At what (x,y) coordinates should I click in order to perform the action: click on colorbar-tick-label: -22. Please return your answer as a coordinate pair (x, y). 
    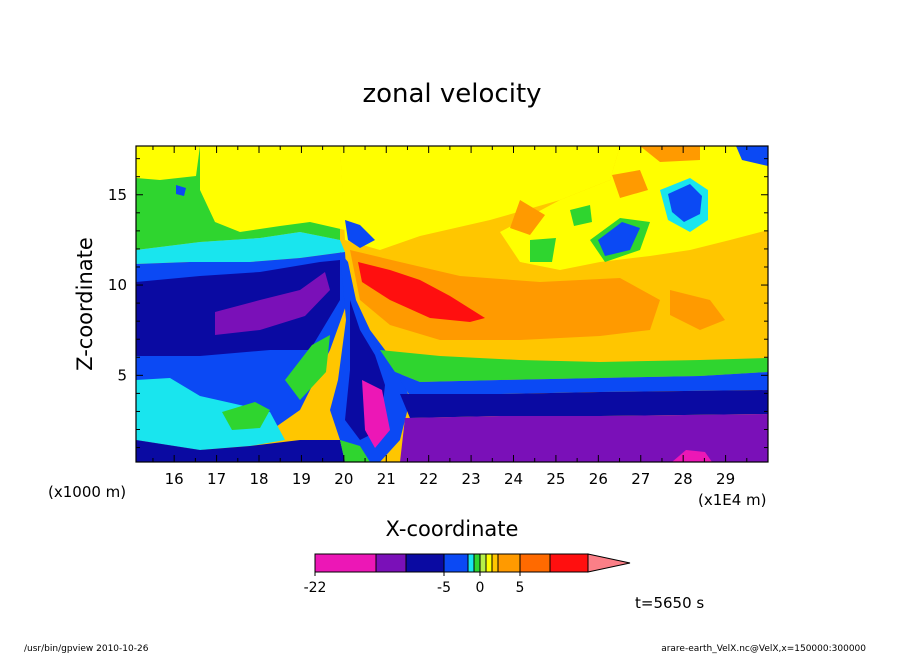
    Looking at the image, I should click on (315, 588).